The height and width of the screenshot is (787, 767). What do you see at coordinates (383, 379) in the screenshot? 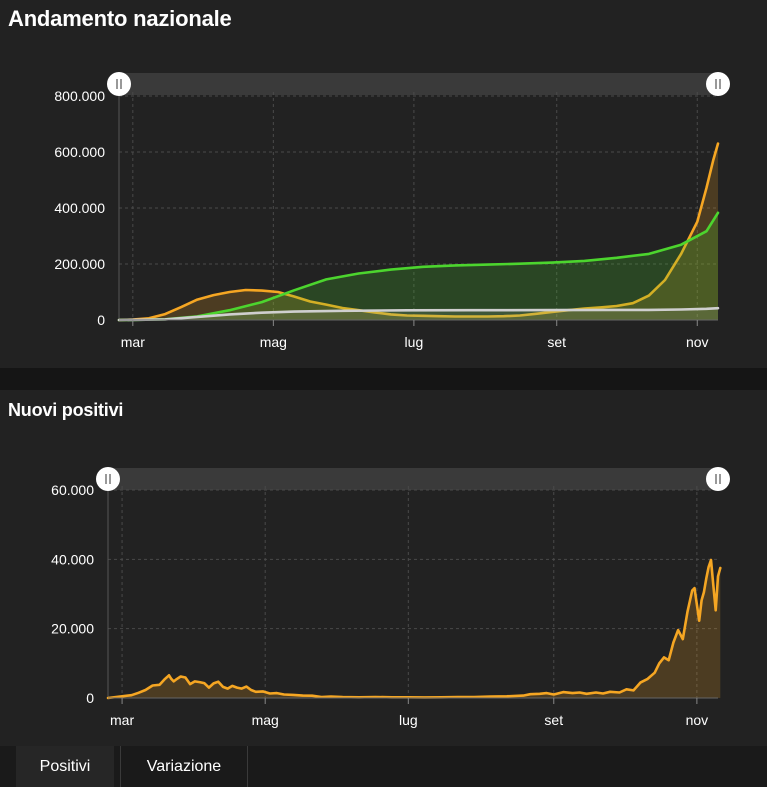
I see `panel-divider` at bounding box center [383, 379].